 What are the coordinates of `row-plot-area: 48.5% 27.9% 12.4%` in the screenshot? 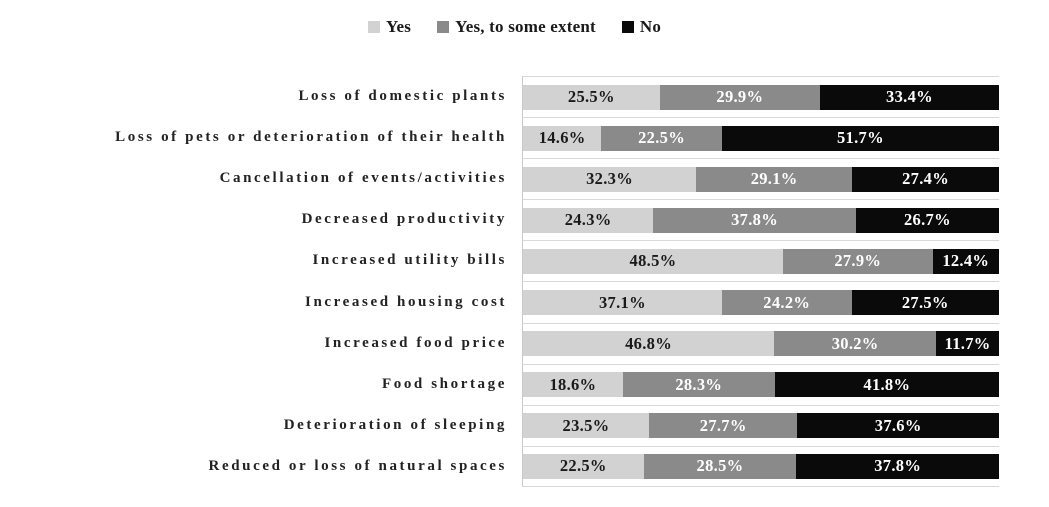 It's located at (760, 261).